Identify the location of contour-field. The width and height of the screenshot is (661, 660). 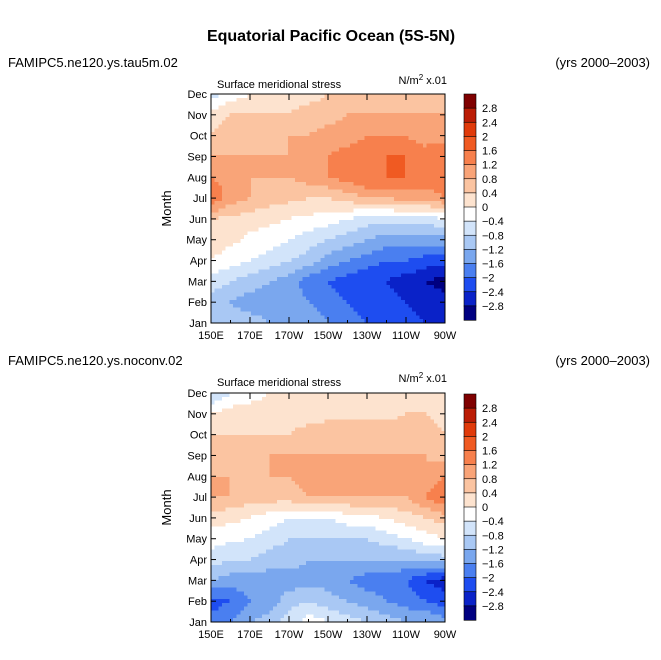
(328, 508).